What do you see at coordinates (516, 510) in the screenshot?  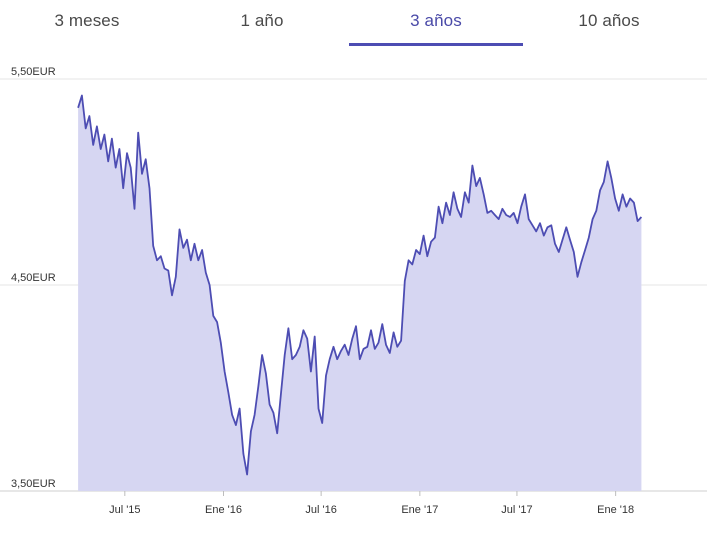 I see `x-tick-label: Jul '17` at bounding box center [516, 510].